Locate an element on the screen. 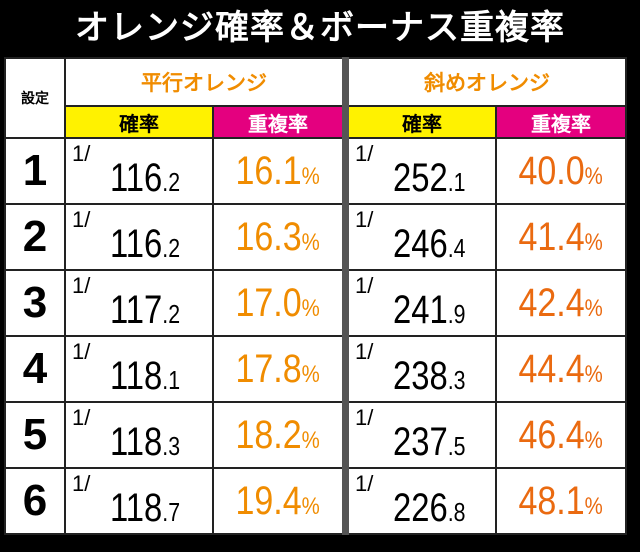  table-row: 4 1/118.1 17.8% 1/238.3 44.4% is located at coordinates (315, 369).